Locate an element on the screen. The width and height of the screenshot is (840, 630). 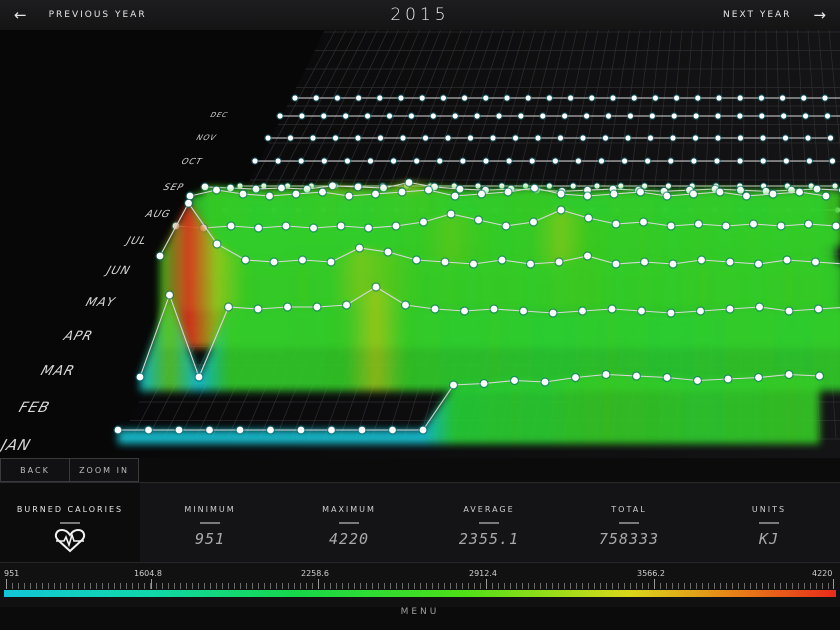
divider is located at coordinates (349, 523).